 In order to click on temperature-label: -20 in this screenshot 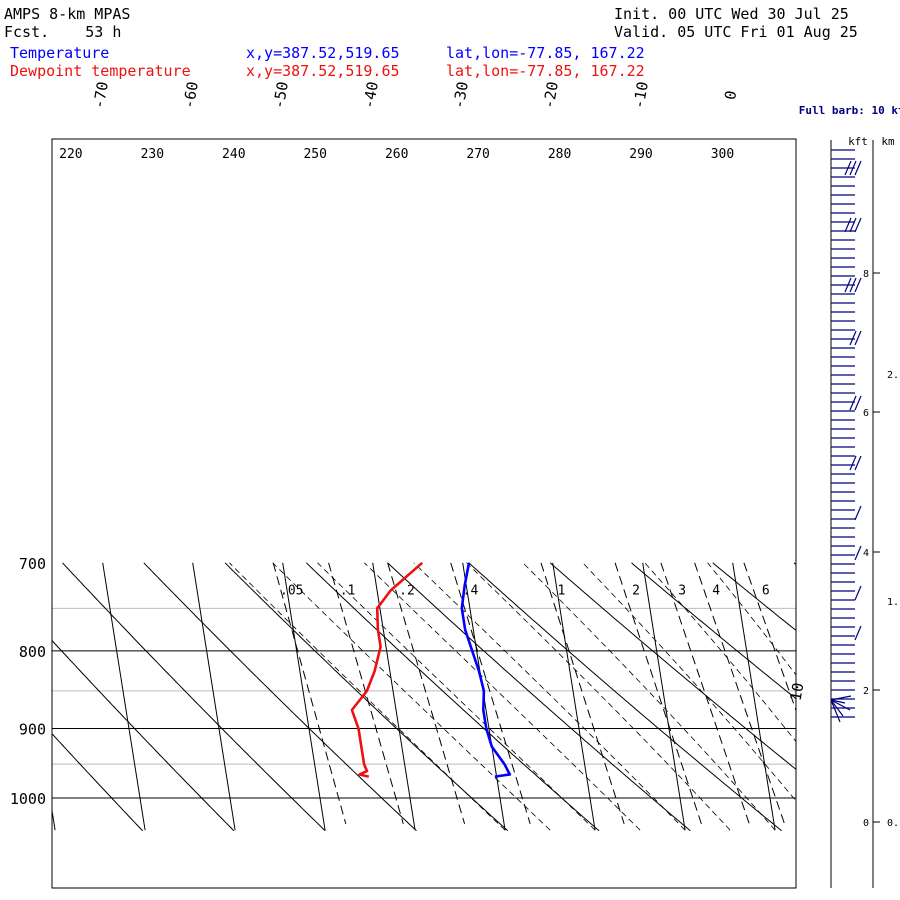, I will do `click(551, 95)`.